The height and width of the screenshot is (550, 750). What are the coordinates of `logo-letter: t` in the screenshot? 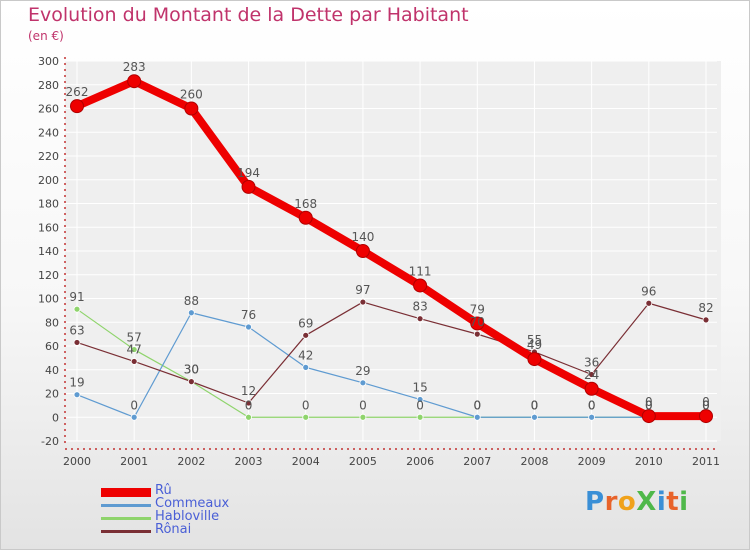 It's located at (673, 502).